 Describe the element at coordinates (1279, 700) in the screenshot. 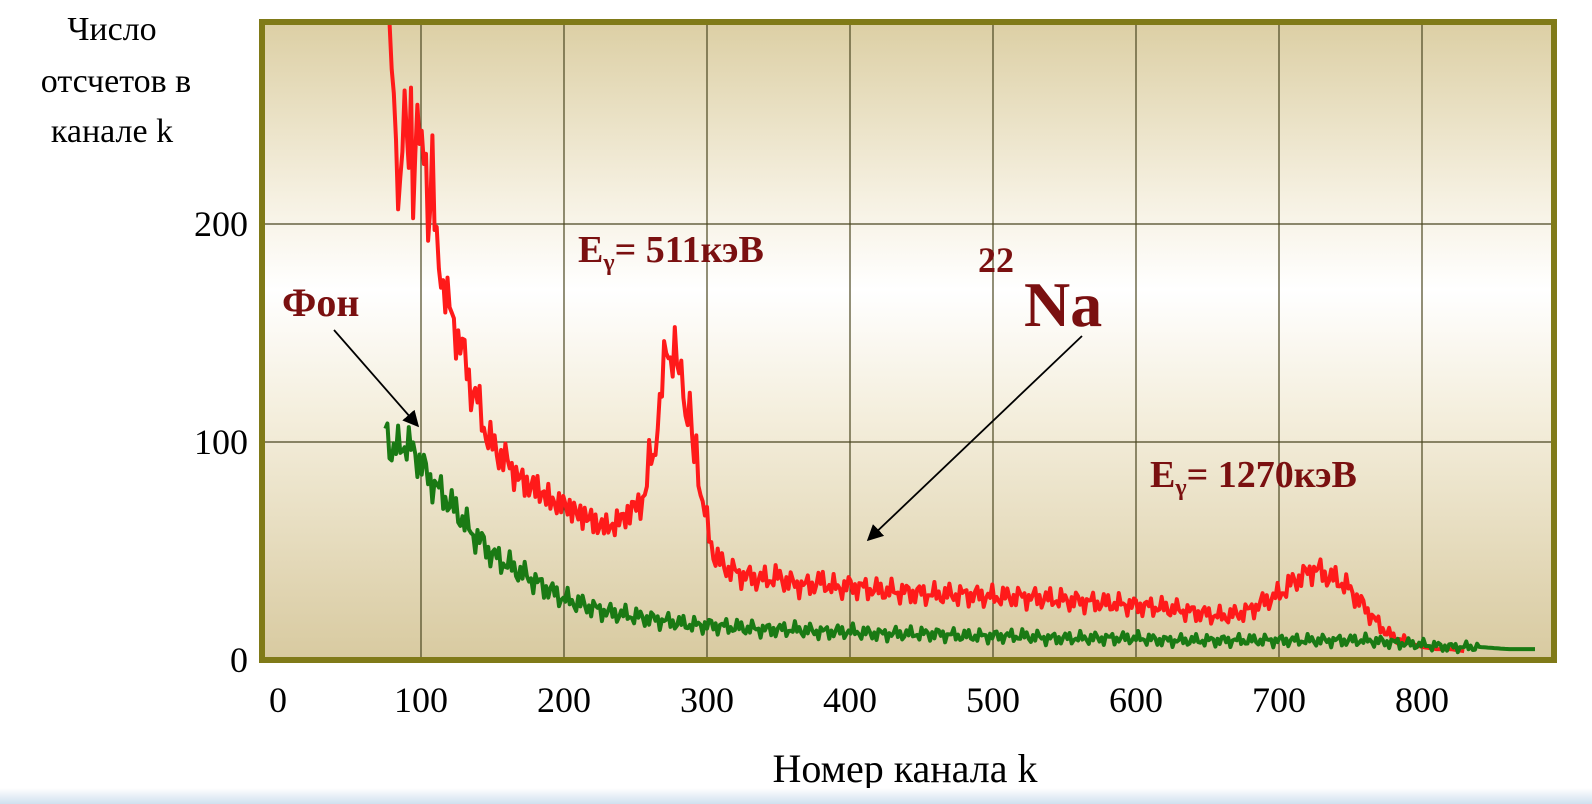

I see `x-tick-label: 700` at that location.